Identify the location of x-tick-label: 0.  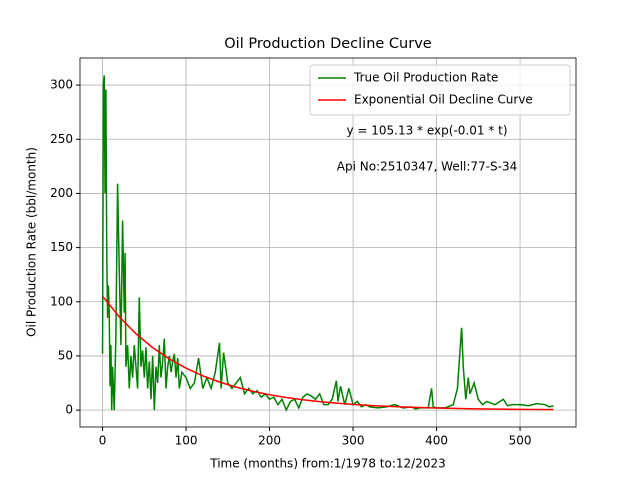
(103, 441).